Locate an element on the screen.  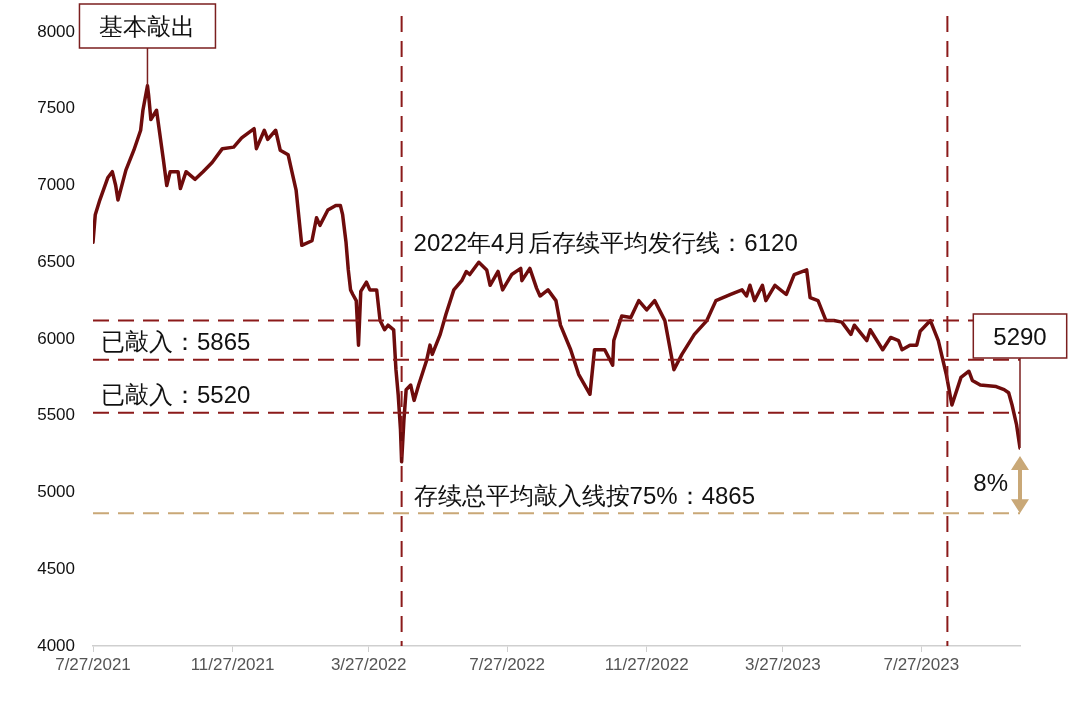
x-tick-label: 3/27/2022 is located at coordinates (368, 664).